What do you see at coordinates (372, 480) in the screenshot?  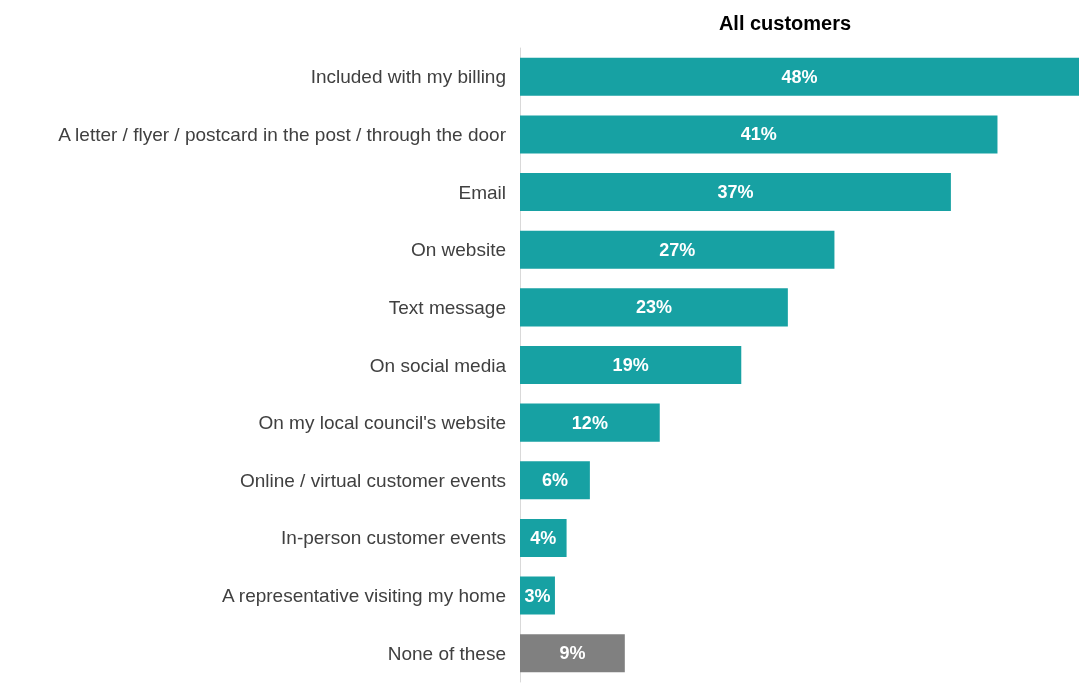 I see `y-tick-label: Online / virtual customer events` at bounding box center [372, 480].